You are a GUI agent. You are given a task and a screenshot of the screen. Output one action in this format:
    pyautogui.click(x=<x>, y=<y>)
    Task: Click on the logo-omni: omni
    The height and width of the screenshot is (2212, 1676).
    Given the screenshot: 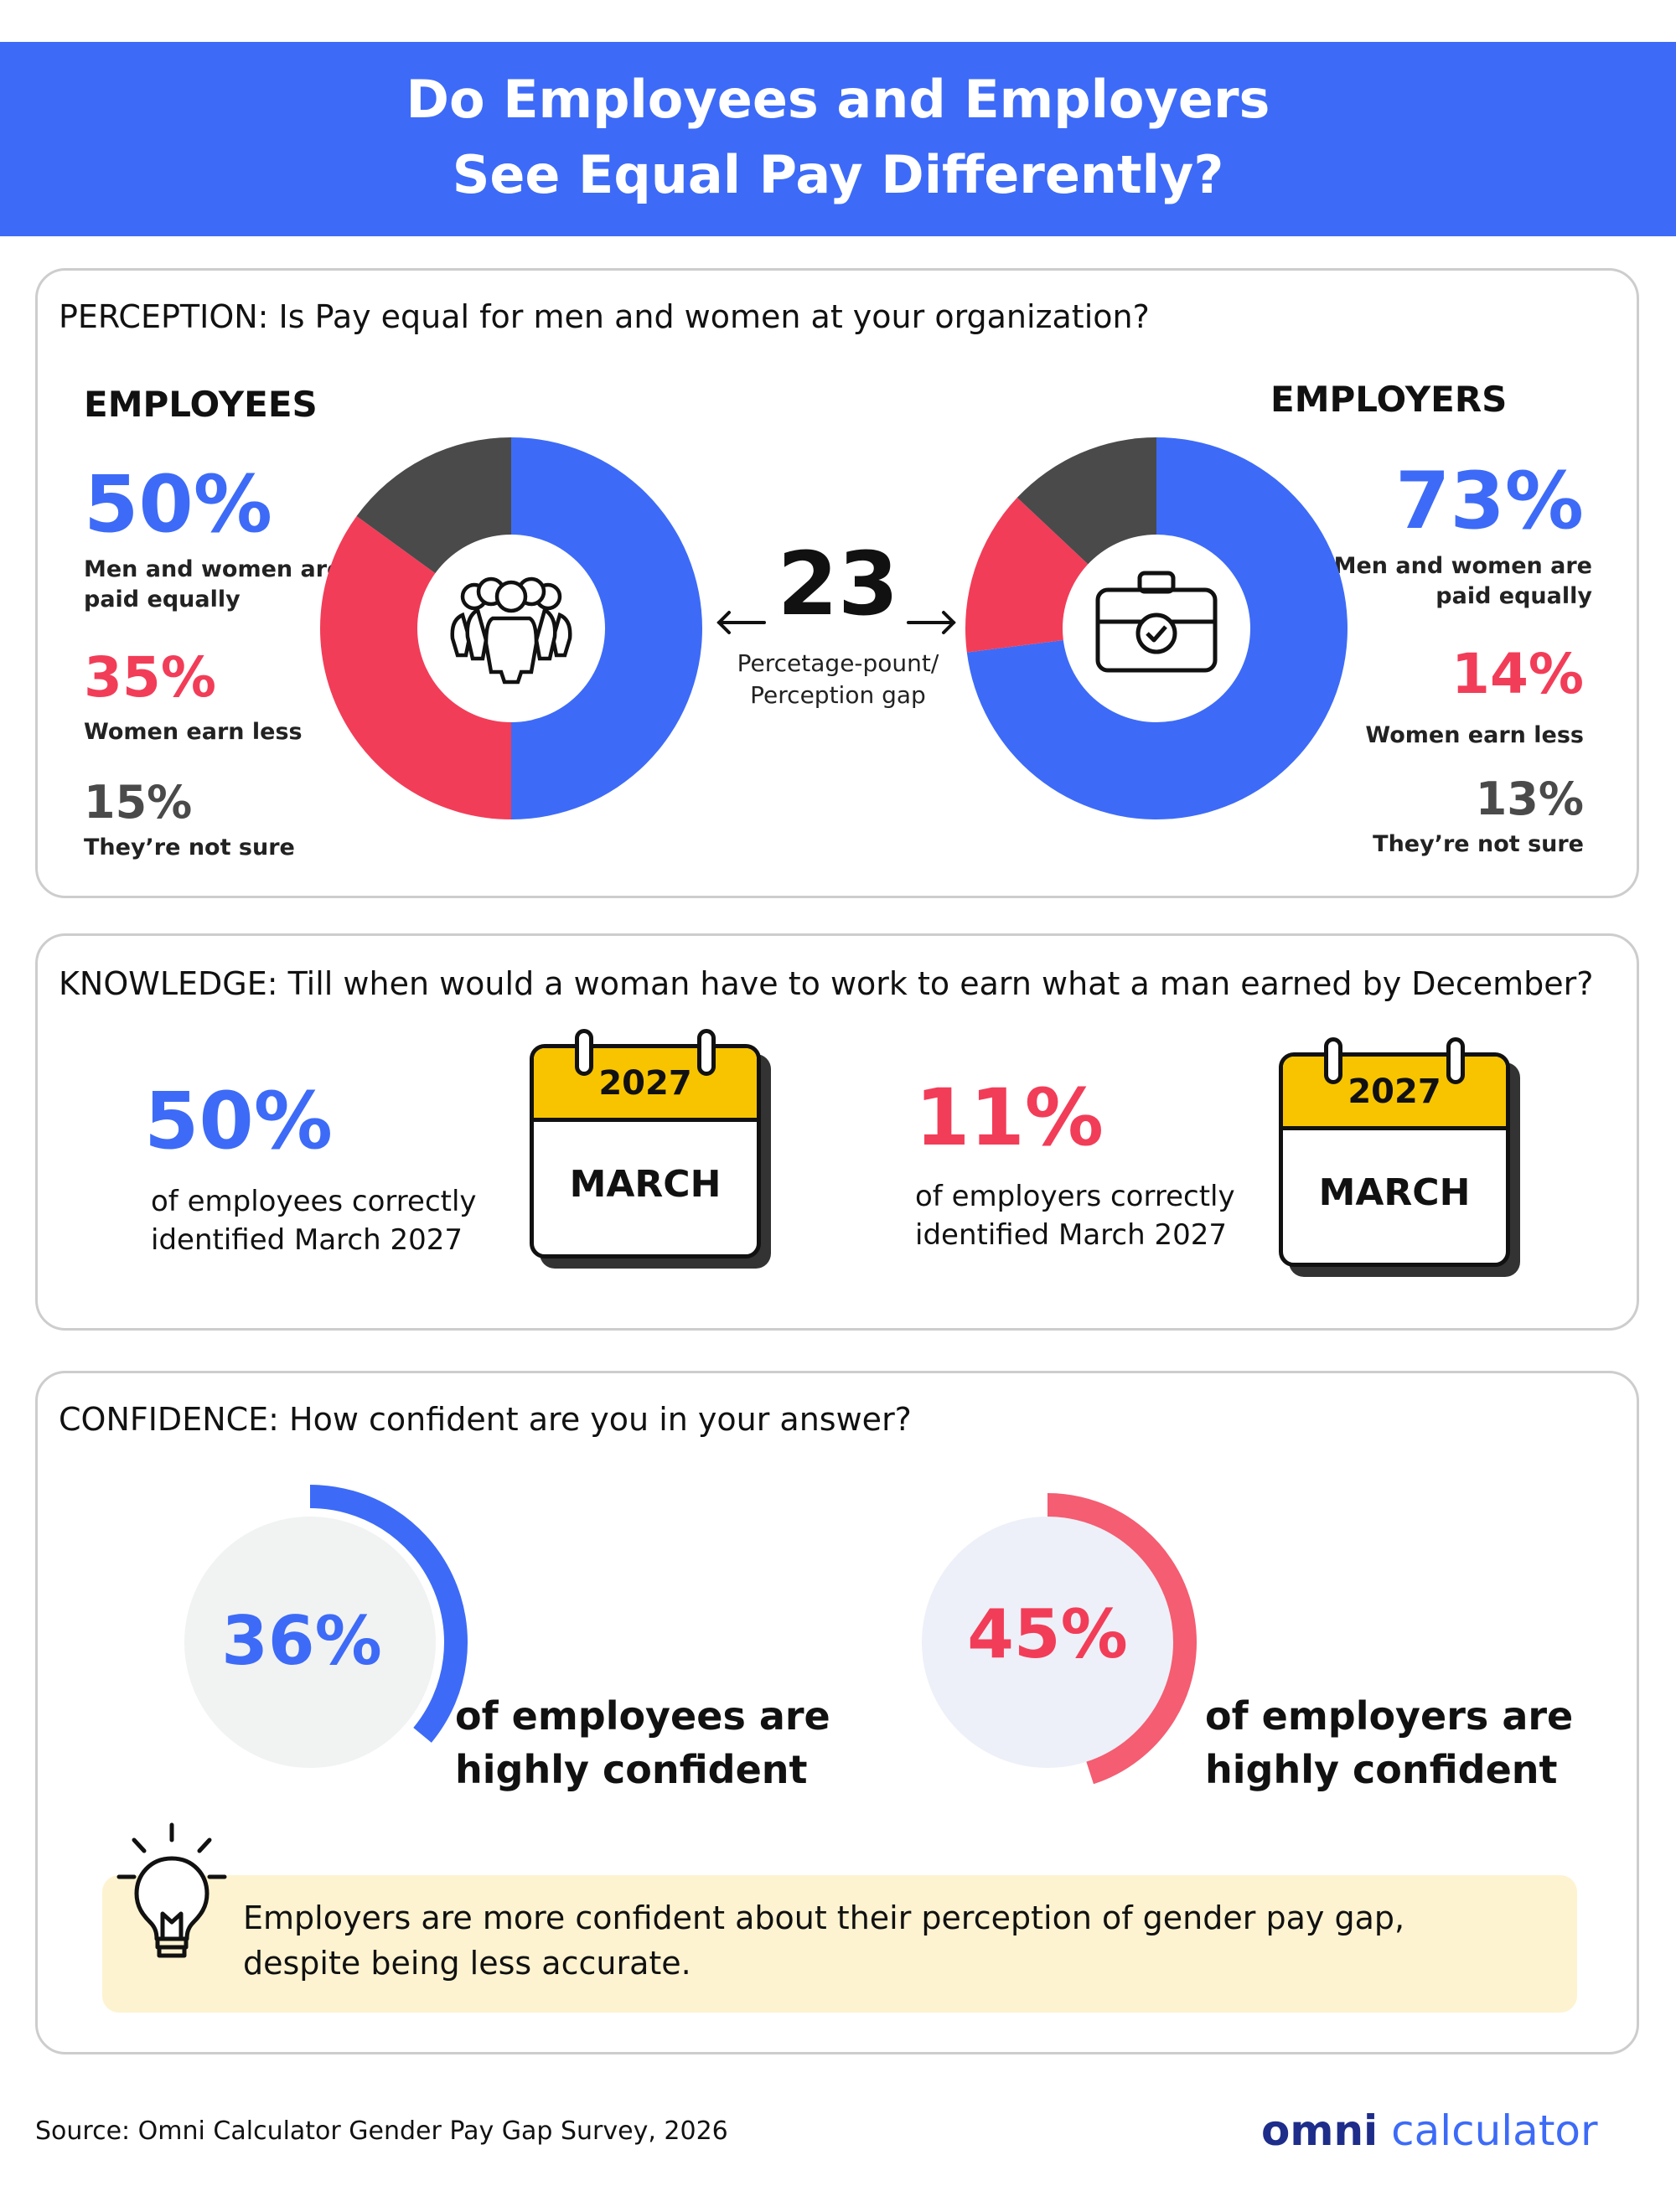 What is the action you would take?
    pyautogui.click(x=1320, y=2130)
    